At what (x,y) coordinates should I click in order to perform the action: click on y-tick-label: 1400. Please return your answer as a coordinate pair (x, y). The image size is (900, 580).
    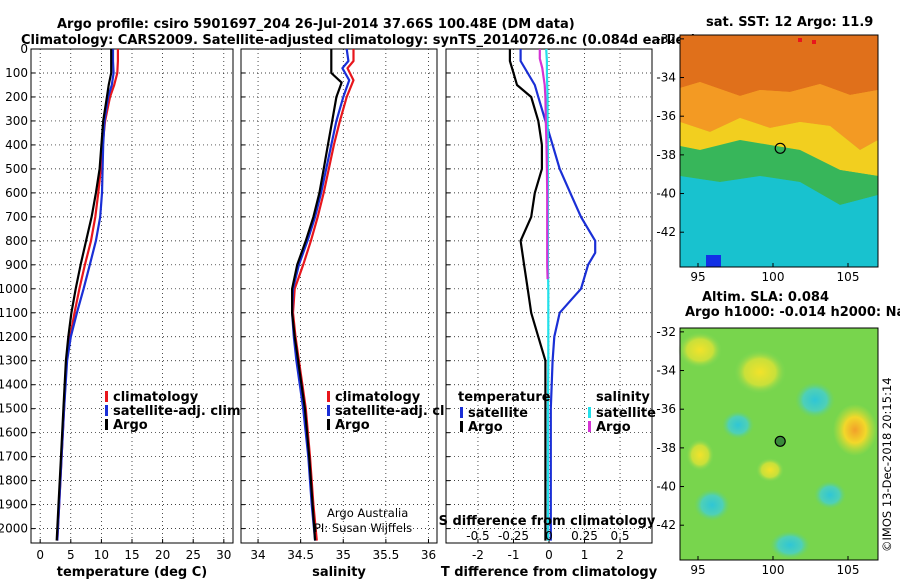
    Looking at the image, I should click on (14, 385).